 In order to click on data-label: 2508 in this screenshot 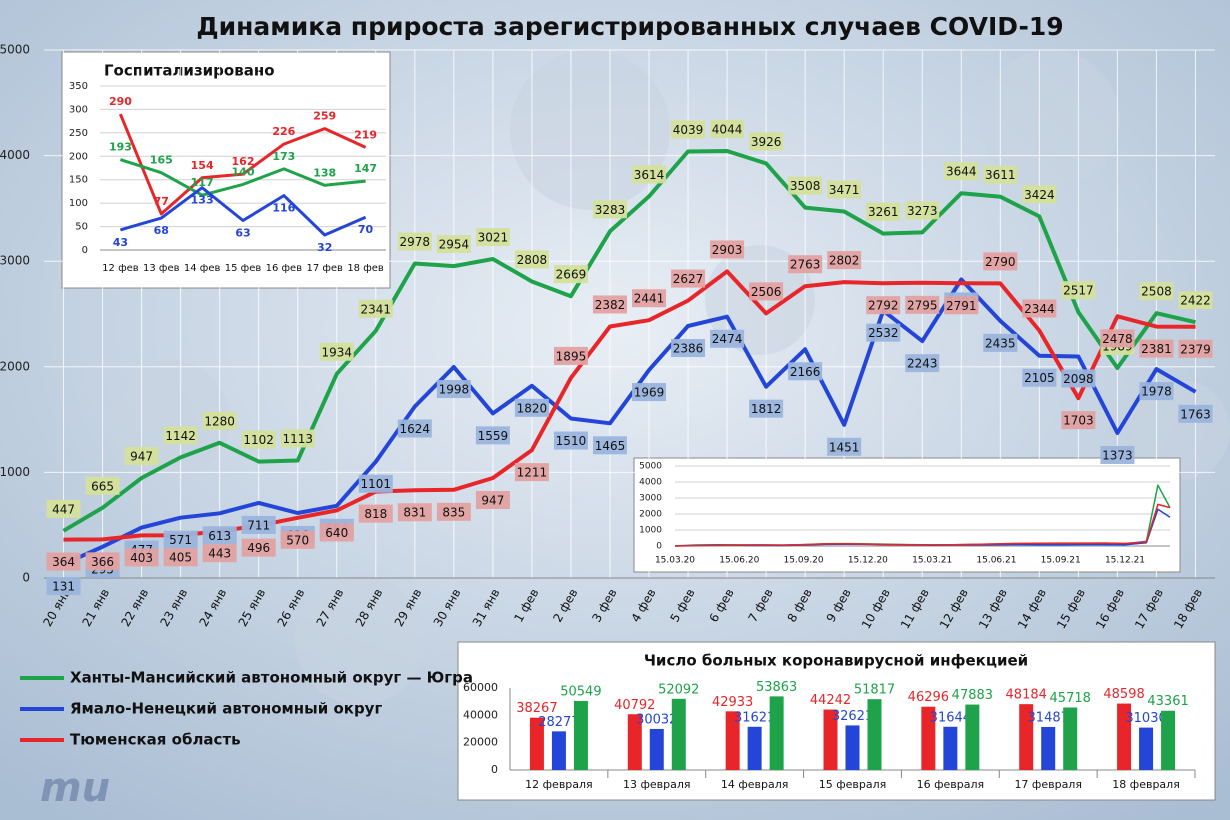, I will do `click(1156, 292)`.